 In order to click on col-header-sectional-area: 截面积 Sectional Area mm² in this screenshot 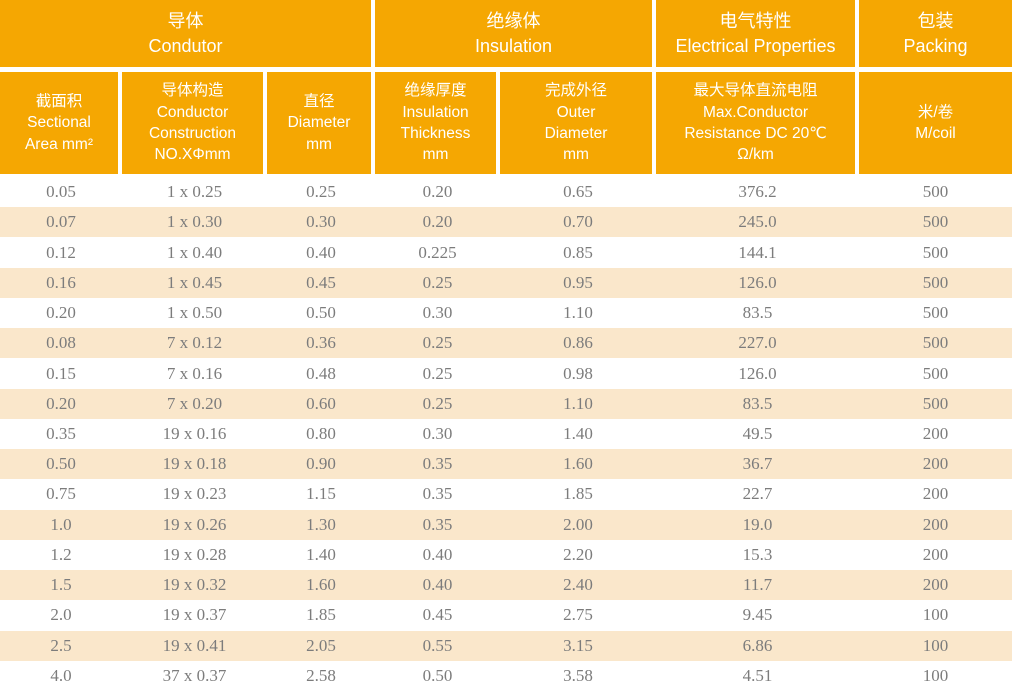, I will do `click(61, 124)`.